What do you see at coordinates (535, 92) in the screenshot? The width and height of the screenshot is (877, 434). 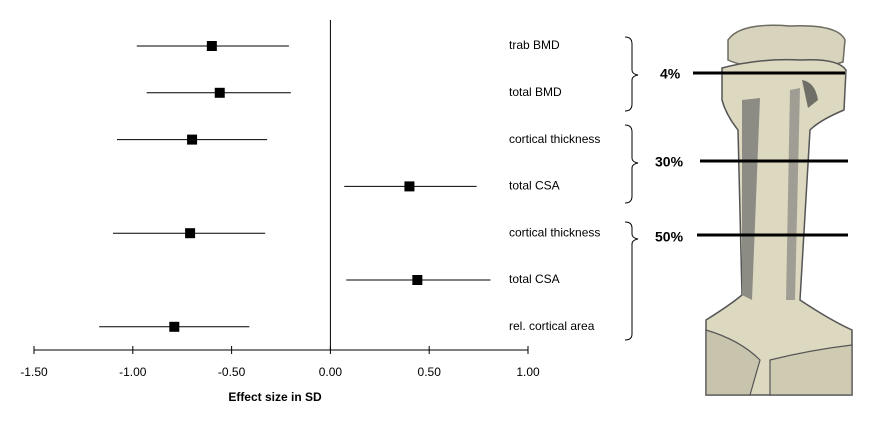 I see `category-label: total BMD` at bounding box center [535, 92].